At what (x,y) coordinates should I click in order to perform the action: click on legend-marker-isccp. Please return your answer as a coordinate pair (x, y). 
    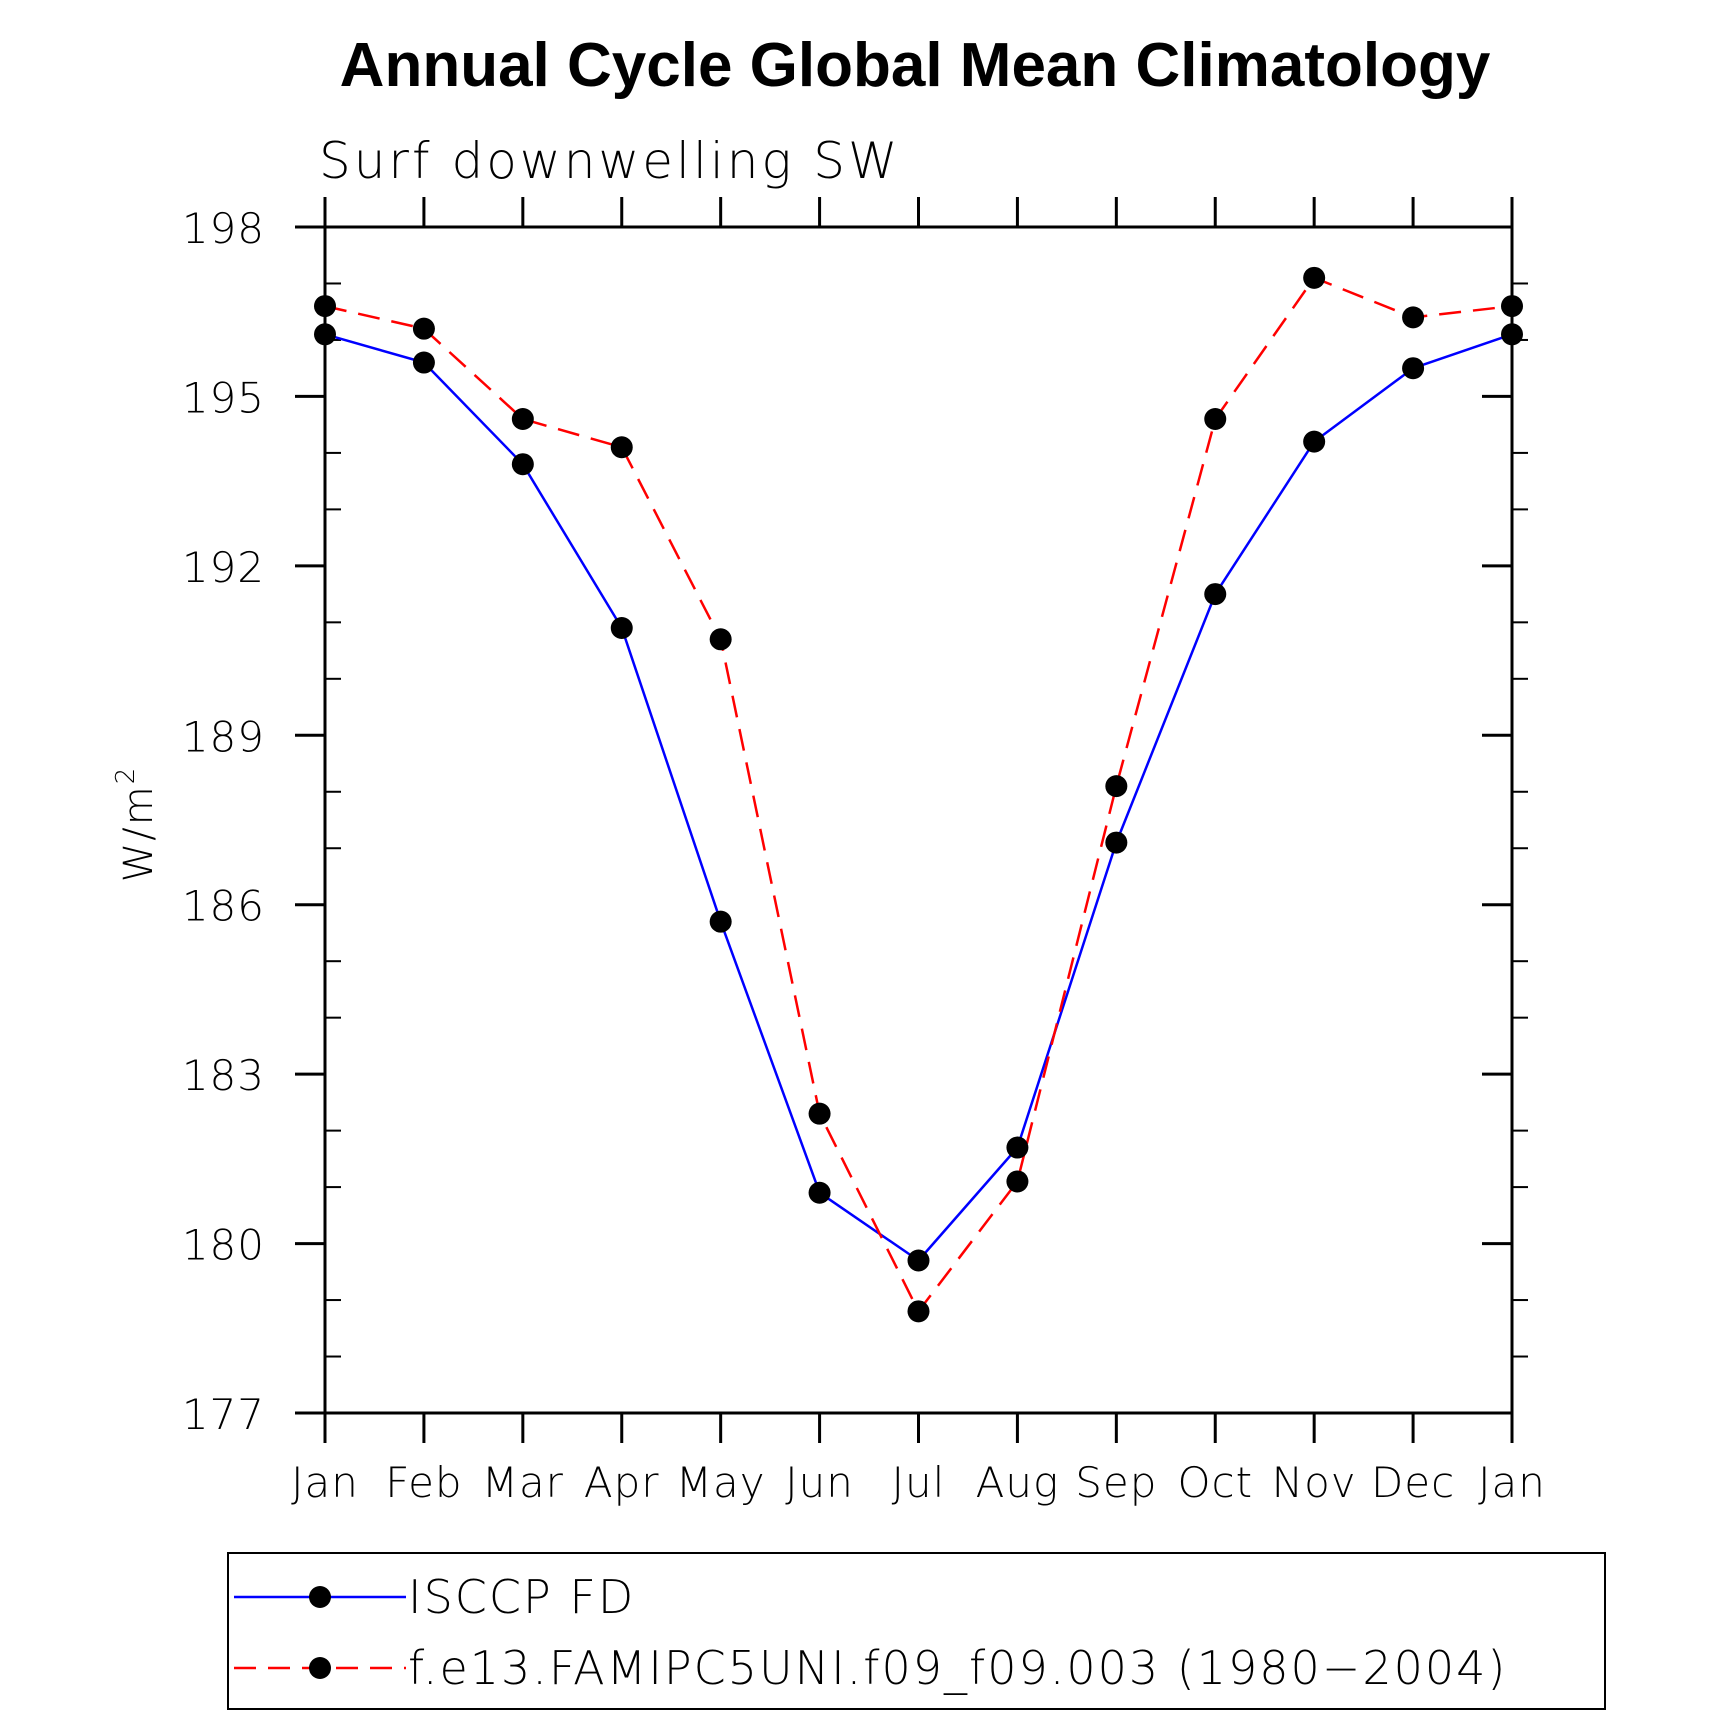
    Looking at the image, I should click on (320, 1597).